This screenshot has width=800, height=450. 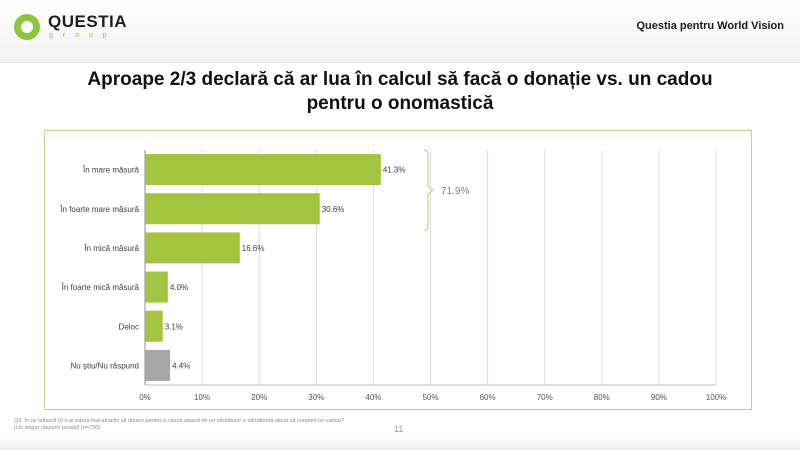 What do you see at coordinates (174, 326) in the screenshot?
I see `data-label: 3.1%` at bounding box center [174, 326].